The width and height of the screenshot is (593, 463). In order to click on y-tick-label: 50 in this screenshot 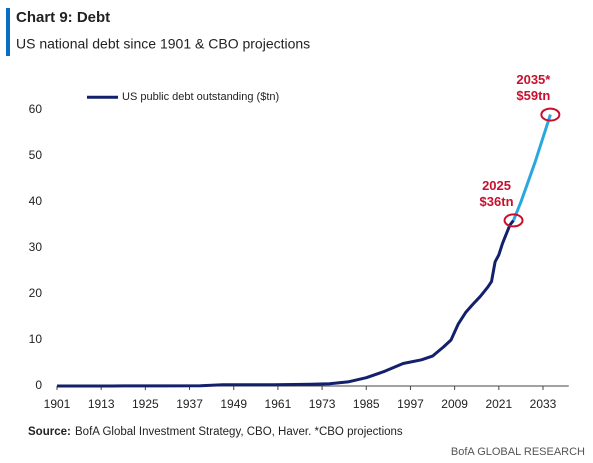, I will do `click(36, 155)`.